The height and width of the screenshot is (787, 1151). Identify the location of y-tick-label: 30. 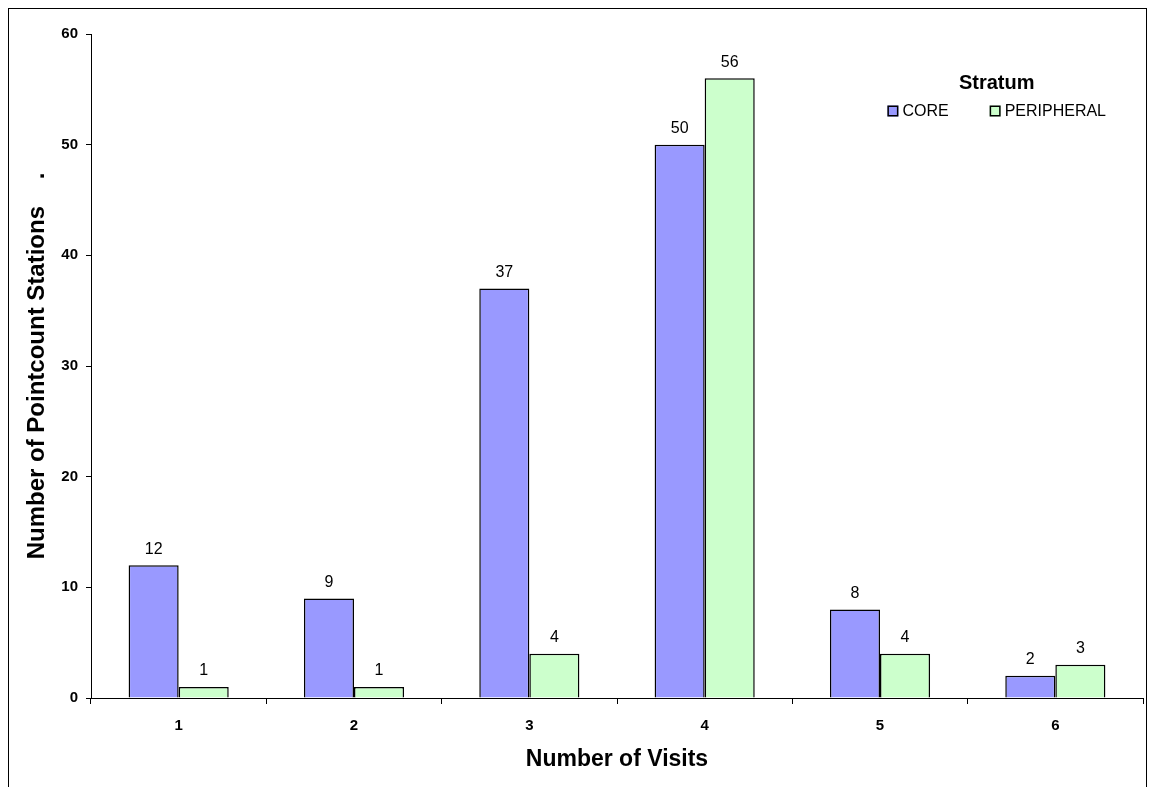
(69, 365).